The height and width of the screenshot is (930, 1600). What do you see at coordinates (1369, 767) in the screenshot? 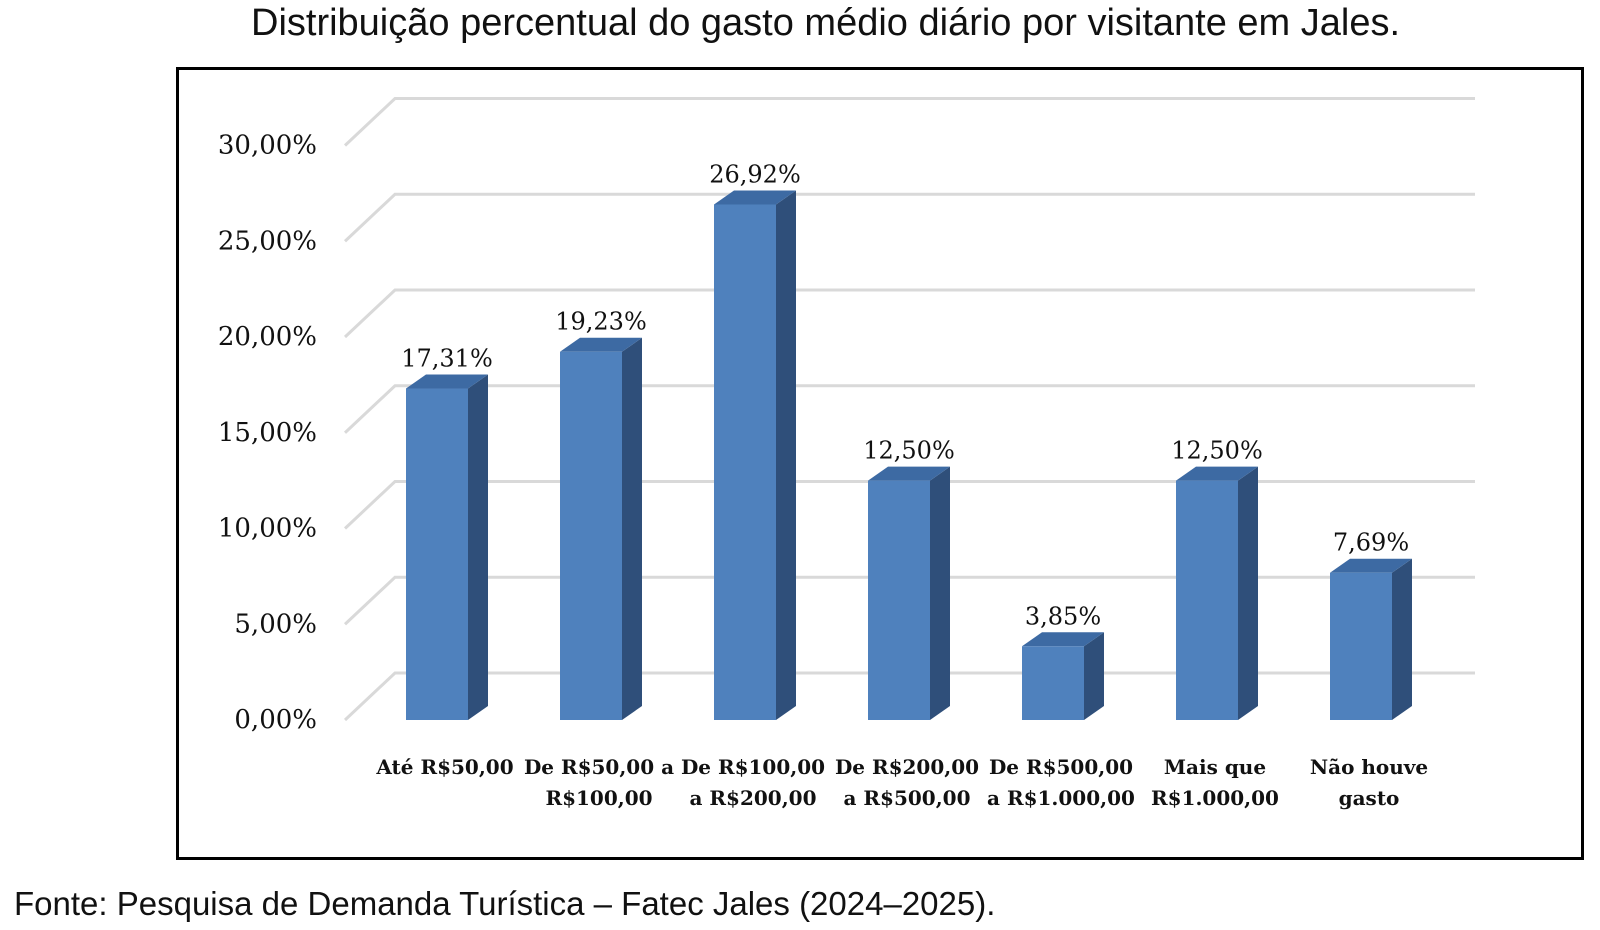
I see `category-label: Não houve` at bounding box center [1369, 767].